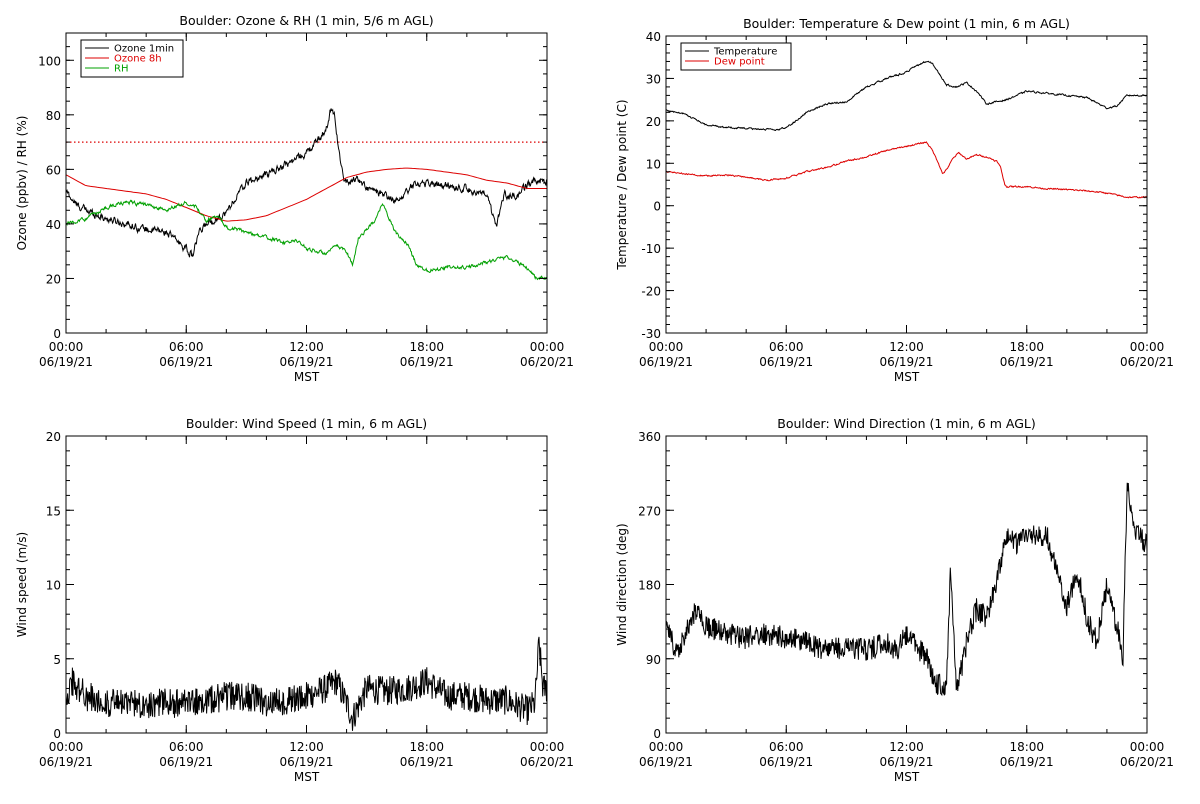 This screenshot has width=1200, height=804. I want to click on chart-title: Boulder: Ozone & RH (1 min, 5/6 m AGL), so click(306, 20).